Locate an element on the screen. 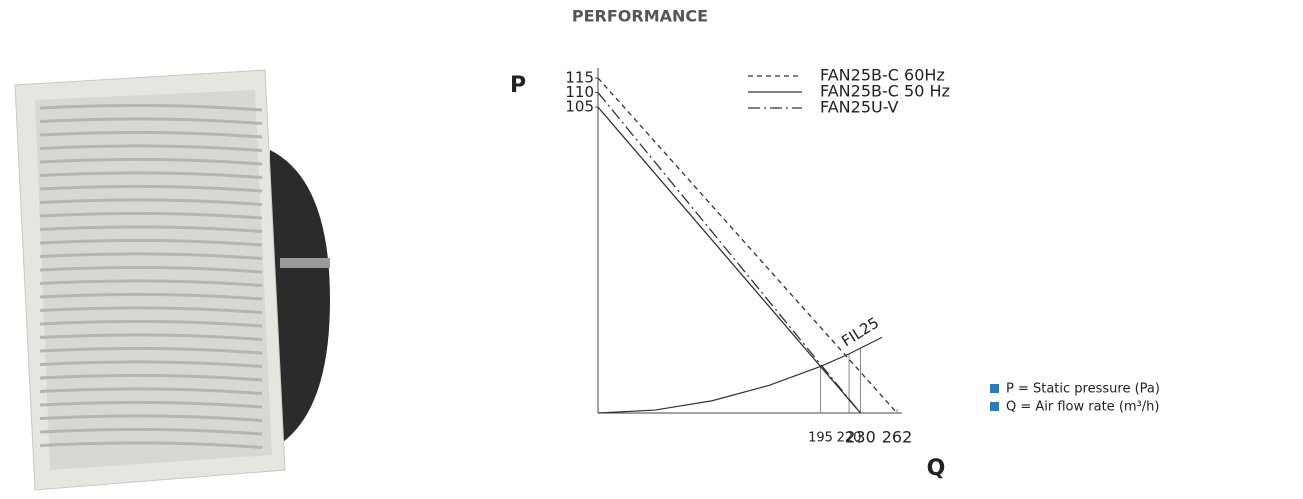 This screenshot has height=499, width=1303. note: Q = Air flow rate (m³/h) is located at coordinates (1082, 407).